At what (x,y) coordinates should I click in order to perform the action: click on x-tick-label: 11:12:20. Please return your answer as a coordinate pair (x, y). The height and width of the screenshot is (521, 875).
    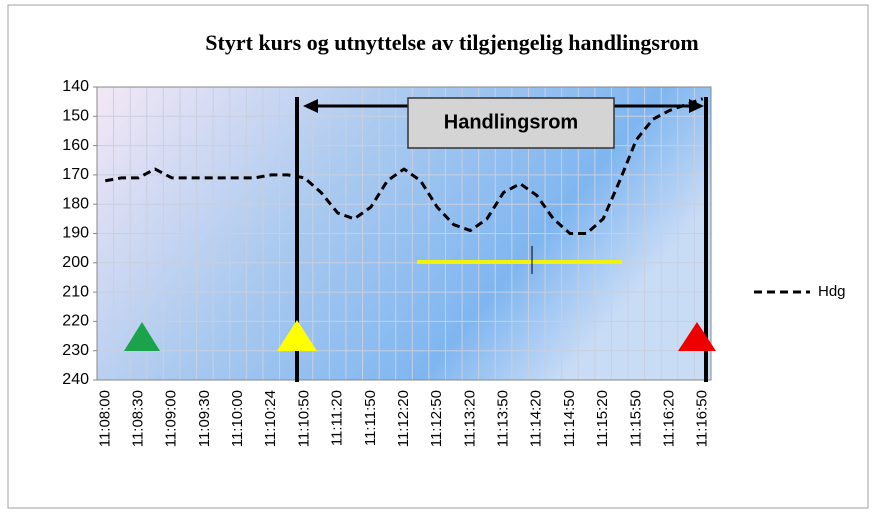
    Looking at the image, I should click on (403, 418).